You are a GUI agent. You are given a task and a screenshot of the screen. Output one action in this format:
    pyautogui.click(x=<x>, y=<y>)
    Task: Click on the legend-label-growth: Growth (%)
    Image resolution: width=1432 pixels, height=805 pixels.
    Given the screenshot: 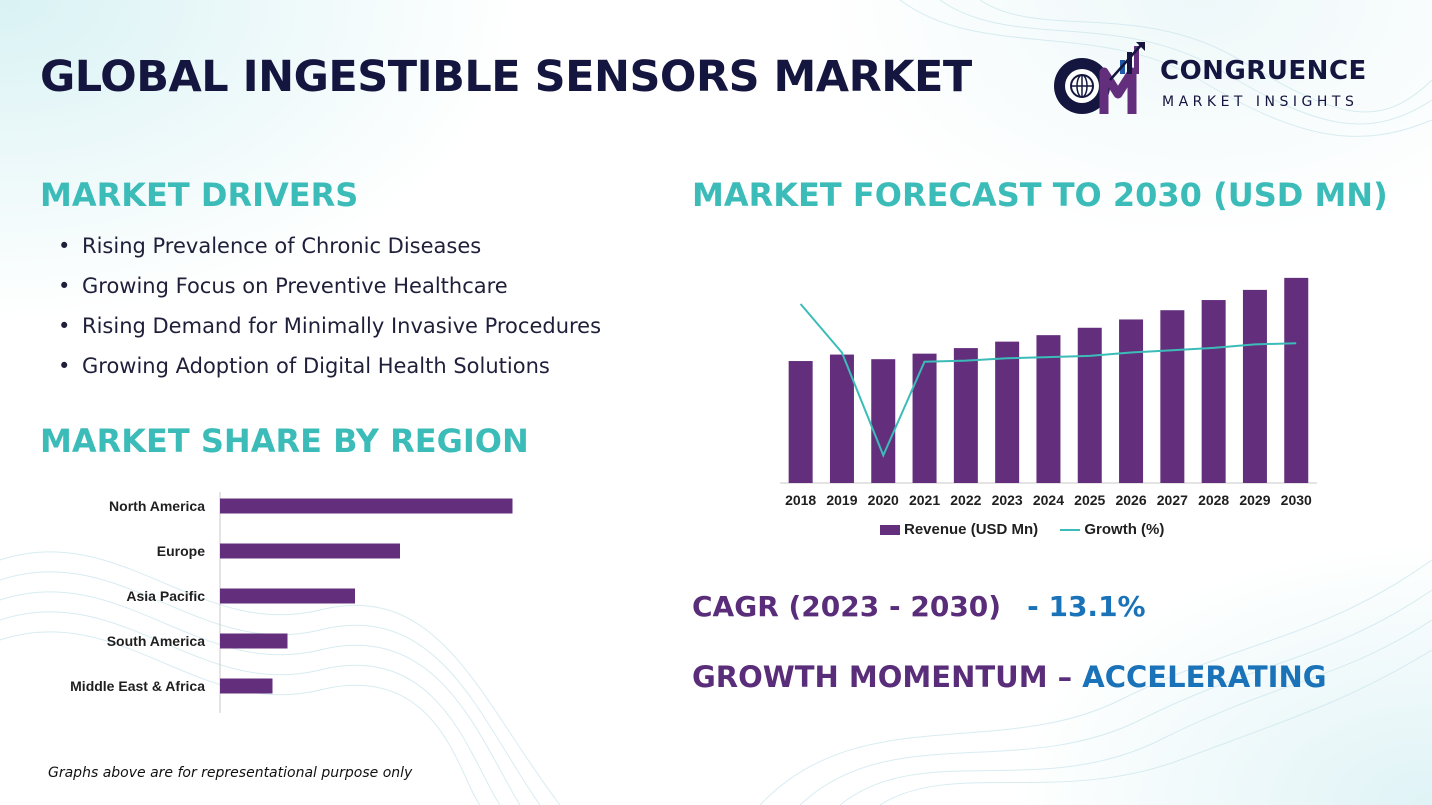 What is the action you would take?
    pyautogui.click(x=1124, y=529)
    